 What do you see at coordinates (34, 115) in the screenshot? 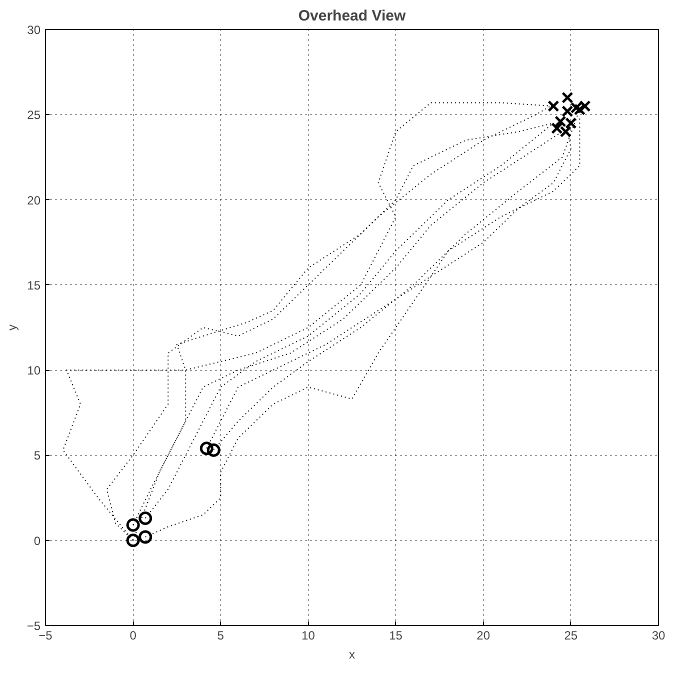
I see `y-tick-label: 25` at bounding box center [34, 115].